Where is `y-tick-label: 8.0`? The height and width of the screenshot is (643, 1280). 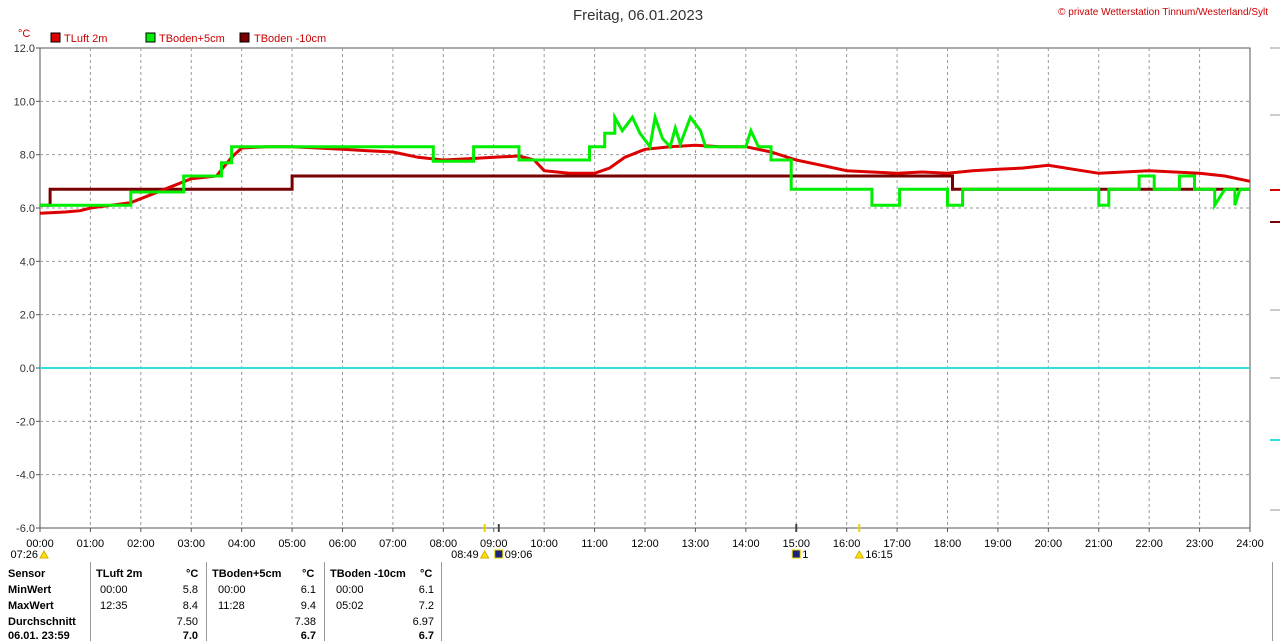 y-tick-label: 8.0 is located at coordinates (27, 156).